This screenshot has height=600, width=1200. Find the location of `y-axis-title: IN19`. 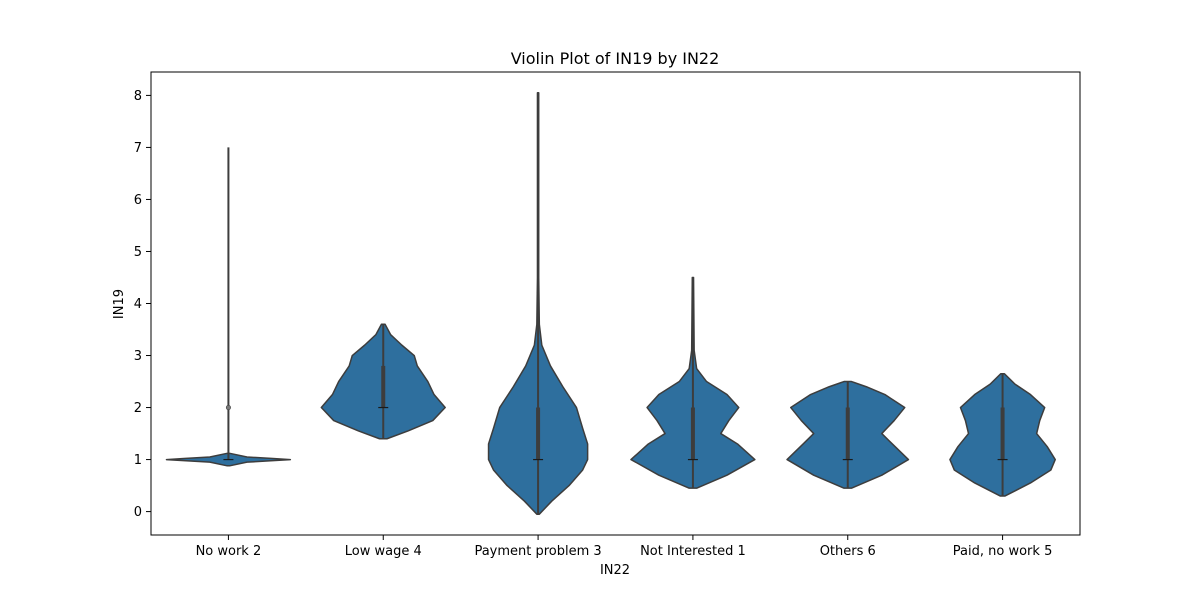

y-axis-title: IN19 is located at coordinates (119, 304).